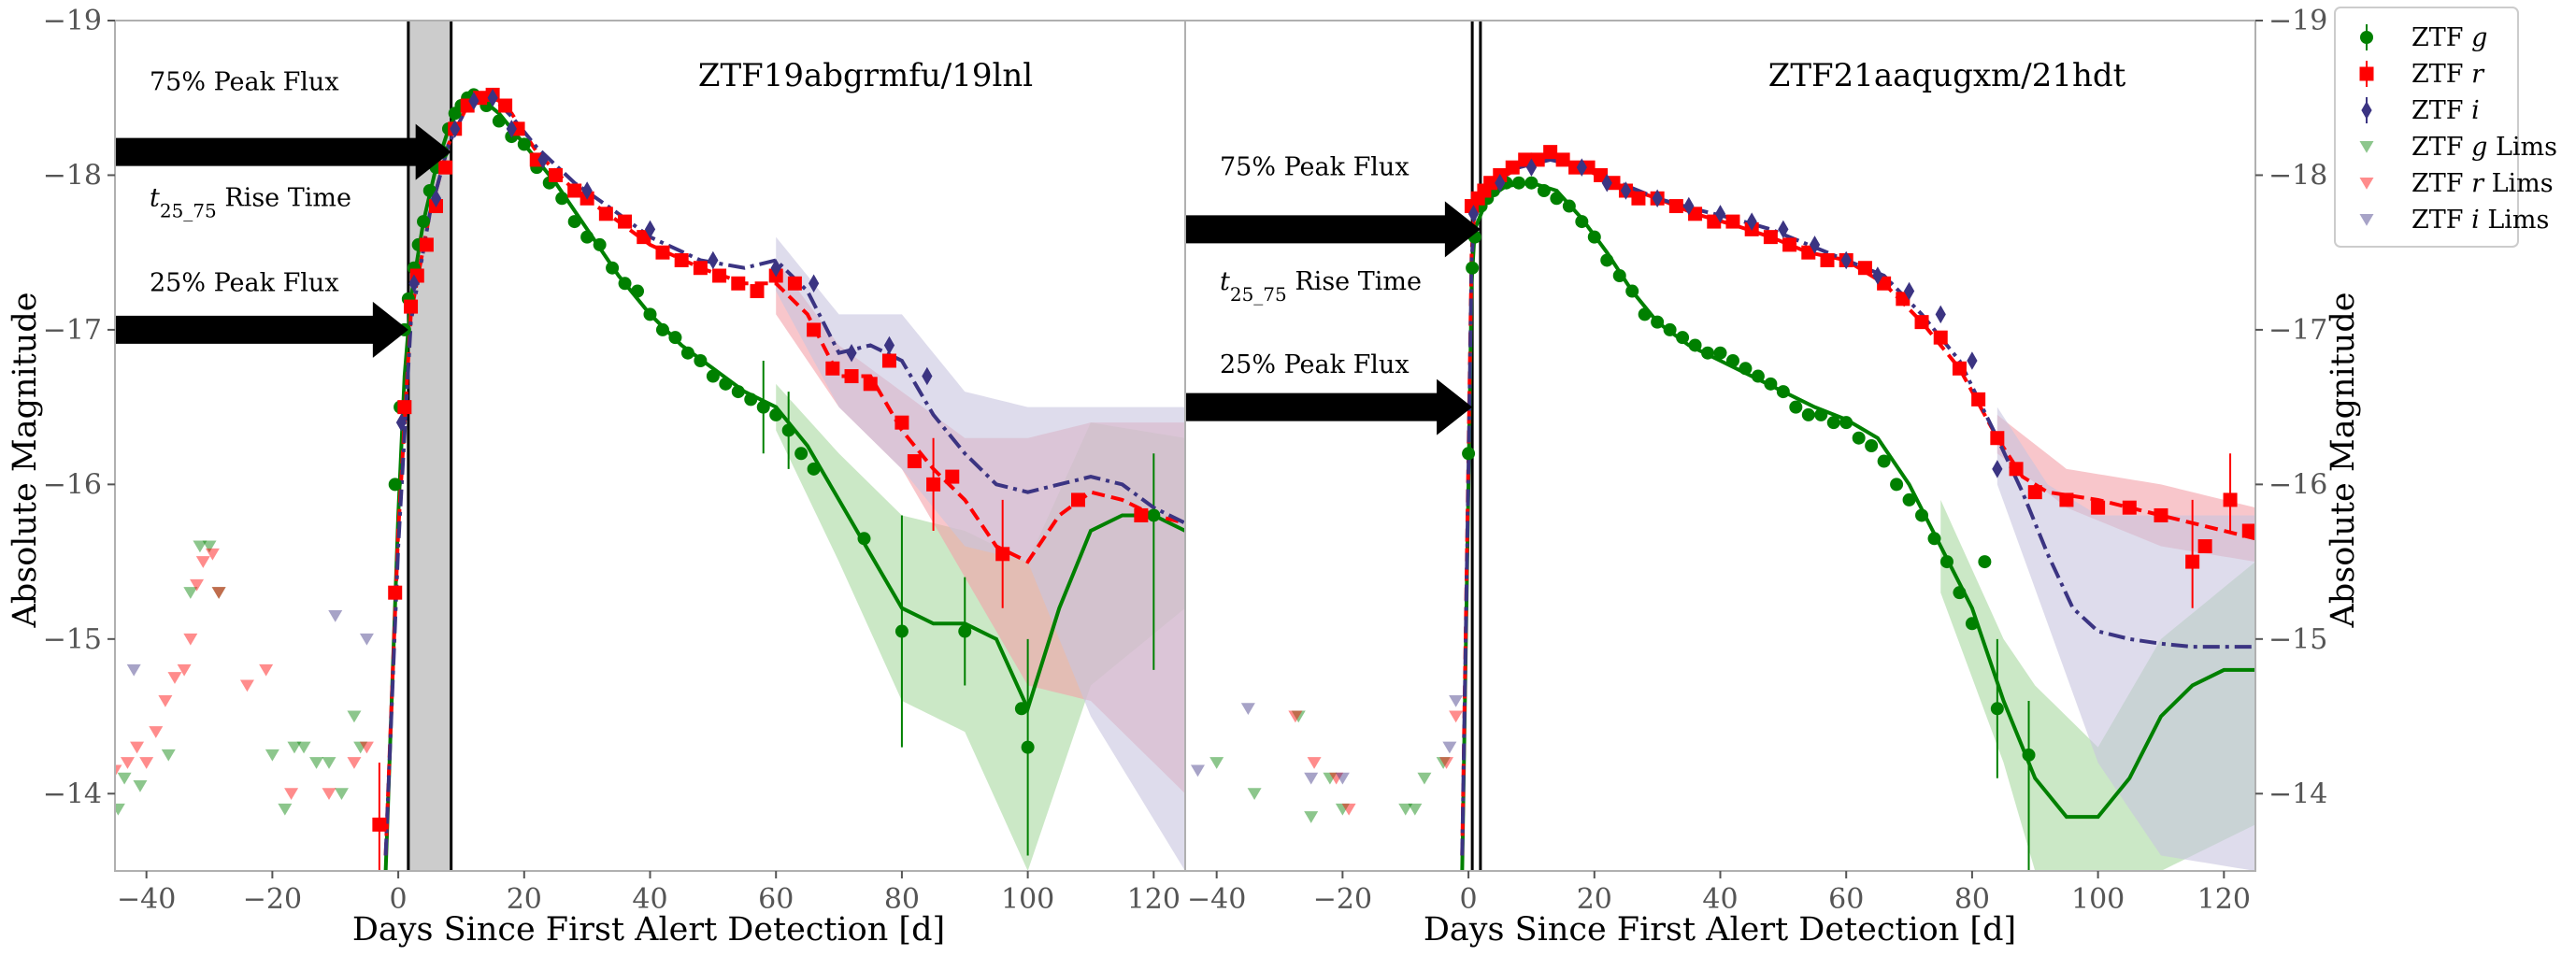 This screenshot has height=956, width=2576. Describe the element at coordinates (865, 75) in the screenshot. I see `panel-title-left: ZTF19abgrmfu/19lnl` at that location.